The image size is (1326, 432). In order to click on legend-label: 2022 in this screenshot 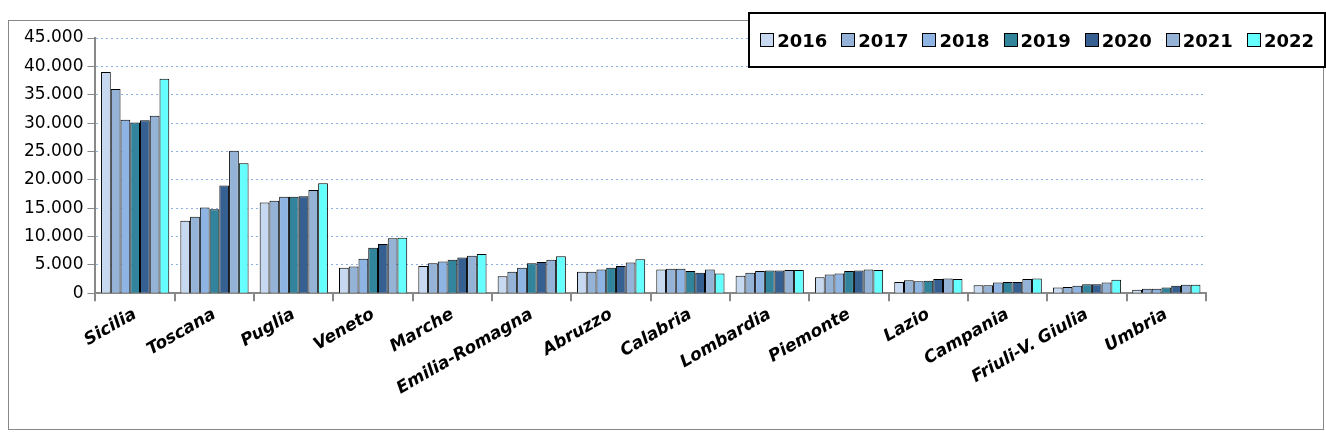, I will do `click(1288, 40)`.